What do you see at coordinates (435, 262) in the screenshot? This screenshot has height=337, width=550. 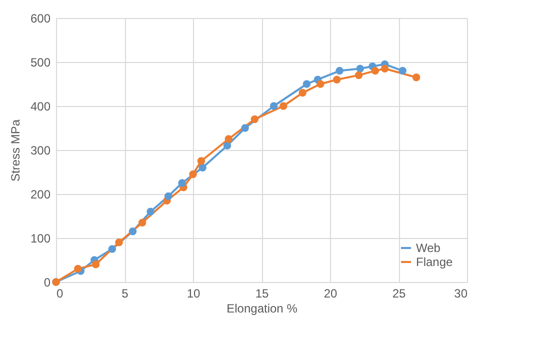 I see `legend-label: Flange` at bounding box center [435, 262].